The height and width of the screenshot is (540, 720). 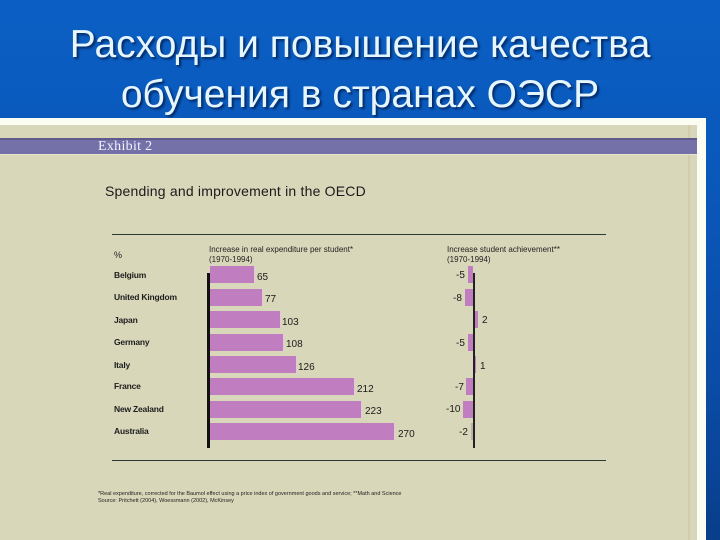 What do you see at coordinates (474, 360) in the screenshot?
I see `achievement-axis` at bounding box center [474, 360].